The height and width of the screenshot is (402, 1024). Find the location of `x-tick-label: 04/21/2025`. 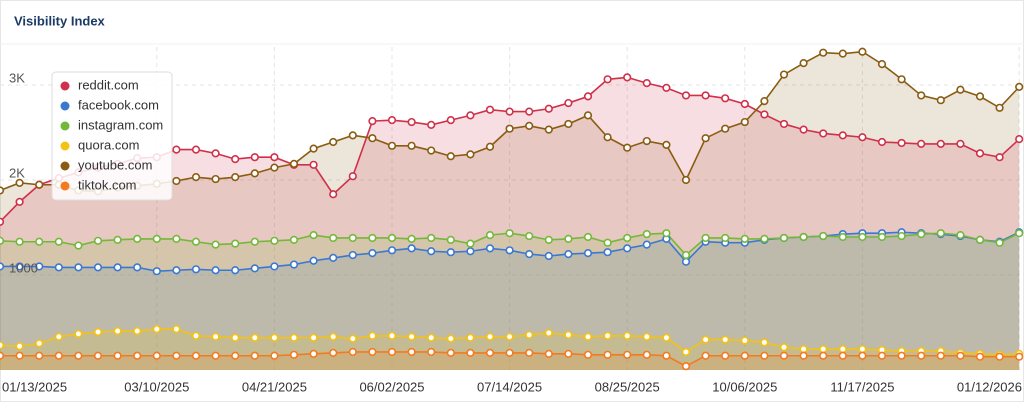

x-tick-label: 04/21/2025 is located at coordinates (274, 386).